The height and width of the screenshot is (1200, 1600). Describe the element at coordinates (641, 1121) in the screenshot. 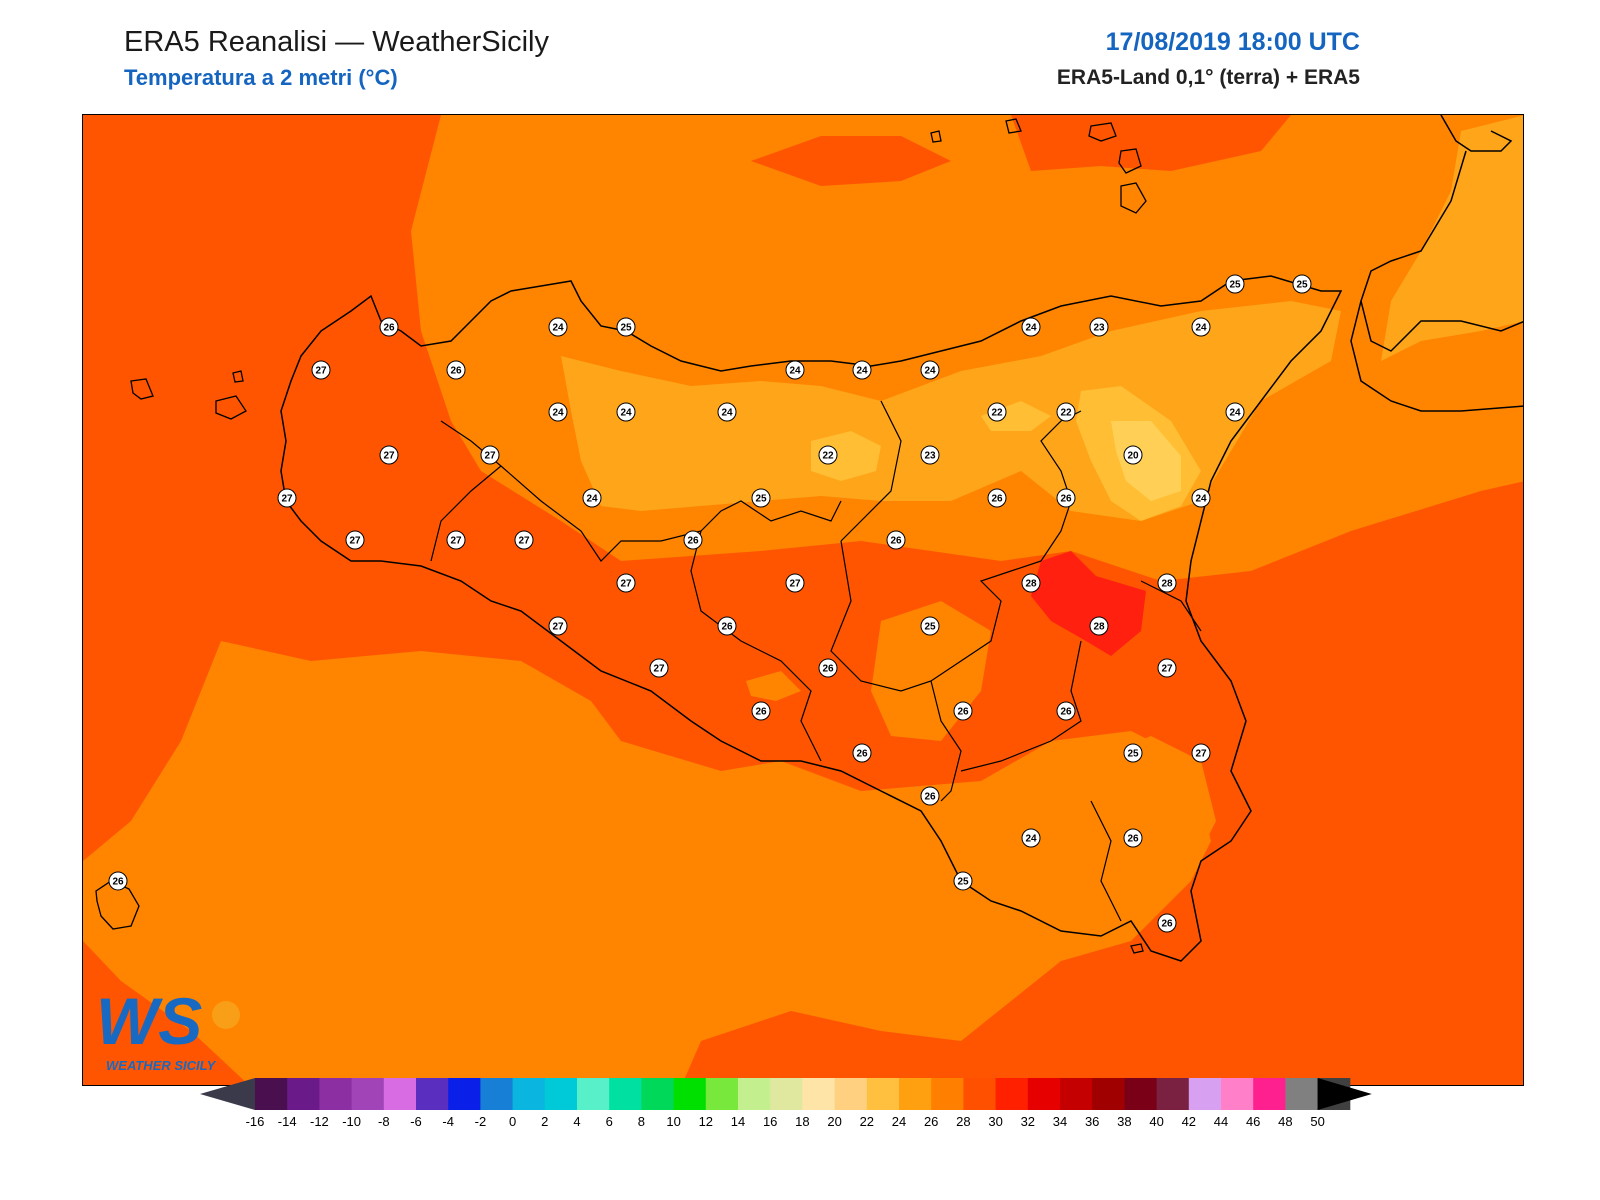

I see `colorbar-tick-label: 8` at that location.